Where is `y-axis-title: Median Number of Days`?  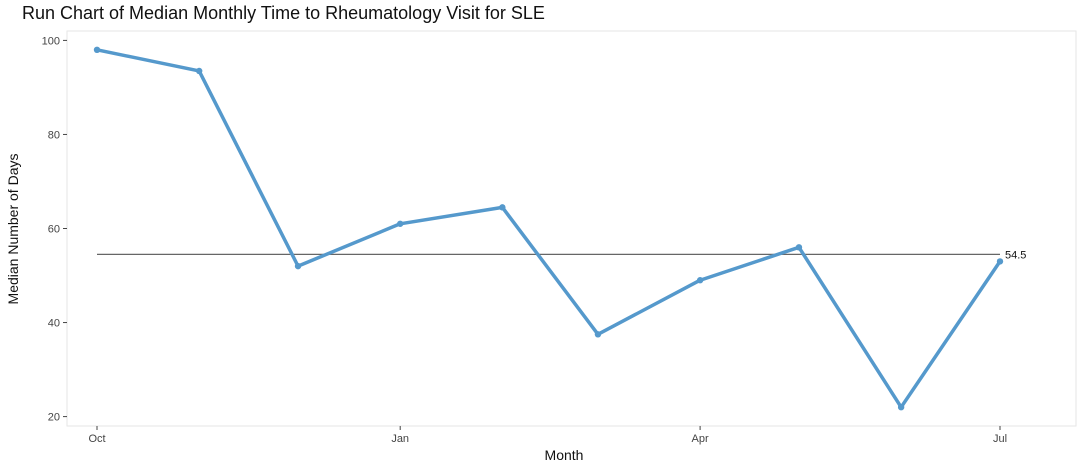
y-axis-title: Median Number of Days is located at coordinates (13, 229).